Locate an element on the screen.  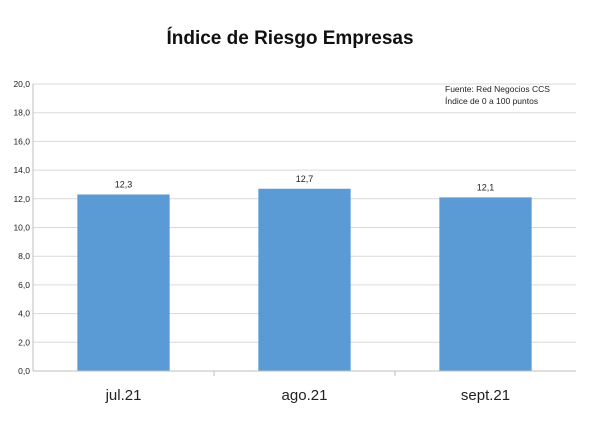
scale-note: Índice de 0 a 100 puntos is located at coordinates (491, 101).